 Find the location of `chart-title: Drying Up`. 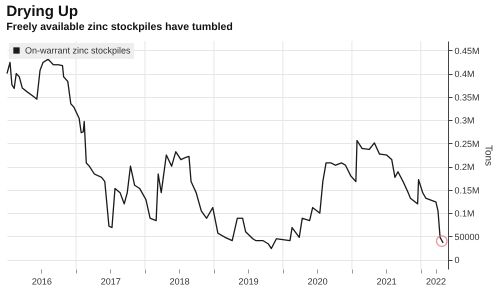

chart-title: Drying Up is located at coordinates (42, 11).